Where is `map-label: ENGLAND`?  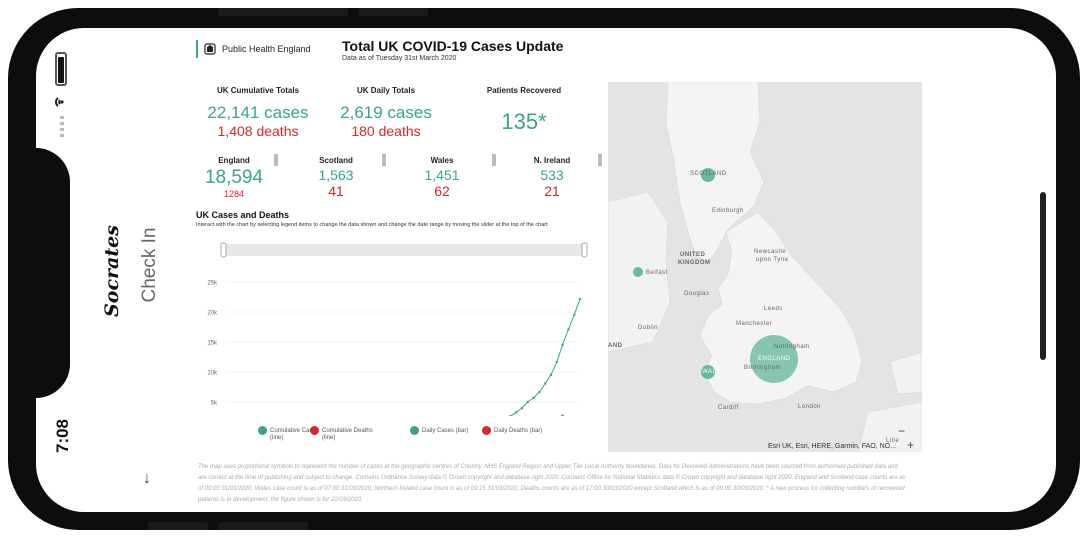
map-label: ENGLAND is located at coordinates (774, 359).